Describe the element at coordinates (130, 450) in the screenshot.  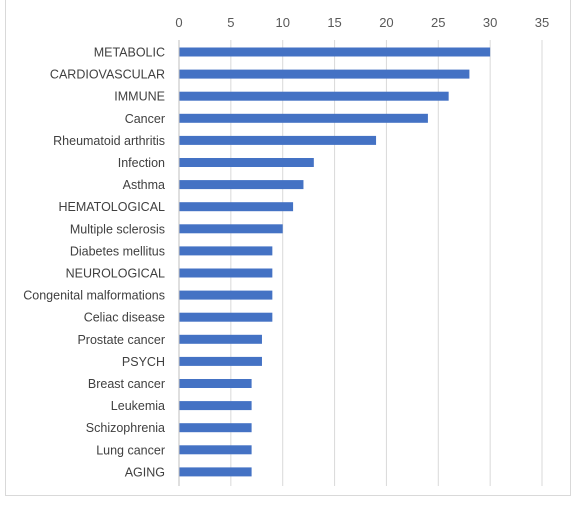
I see `category-label: Lung cancer` at that location.